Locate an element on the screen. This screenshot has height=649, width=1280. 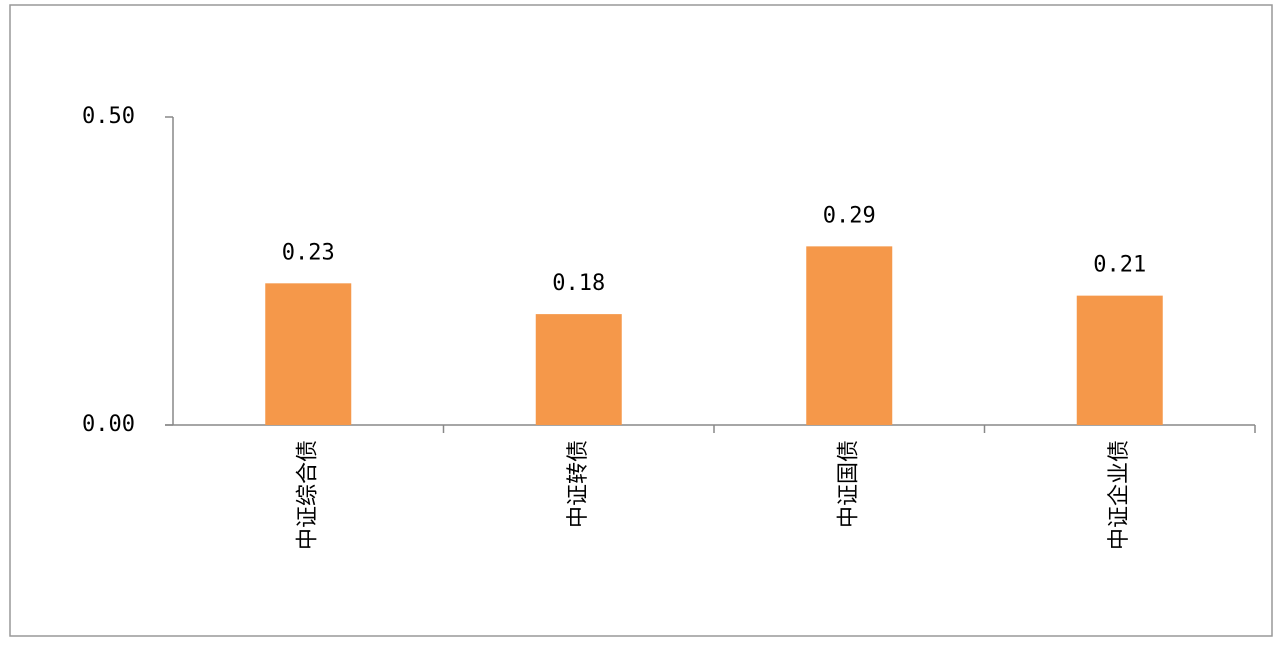
y-tick-label: 0.00 is located at coordinates (108, 424).